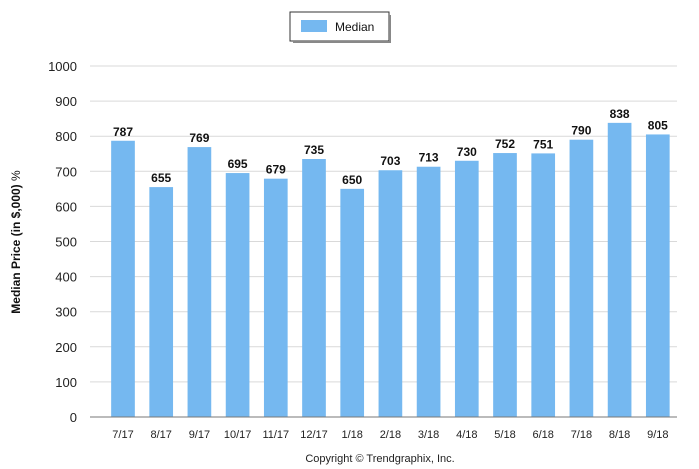 This screenshot has width=699, height=469. Describe the element at coordinates (542, 435) in the screenshot. I see `x-tick-label: 6/18` at that location.